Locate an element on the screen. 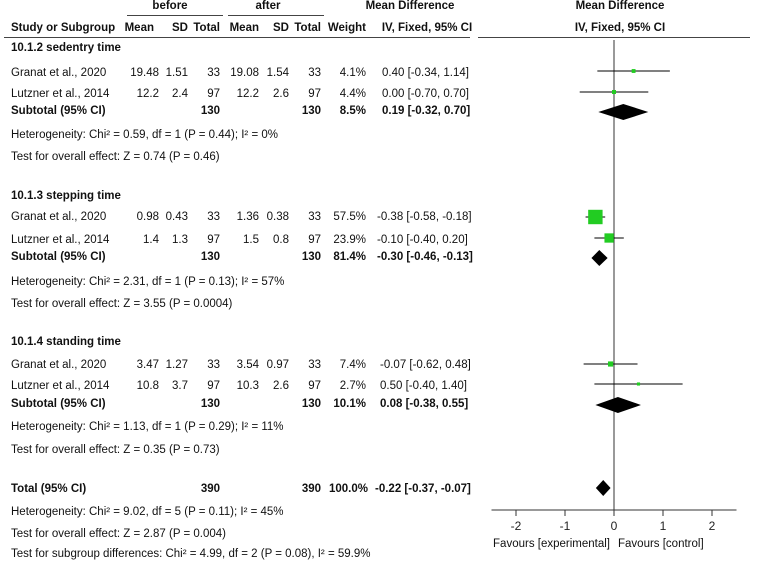 The height and width of the screenshot is (563, 764). ci-text: -0.07 [-0.62, 0.48] is located at coordinates (425, 365).